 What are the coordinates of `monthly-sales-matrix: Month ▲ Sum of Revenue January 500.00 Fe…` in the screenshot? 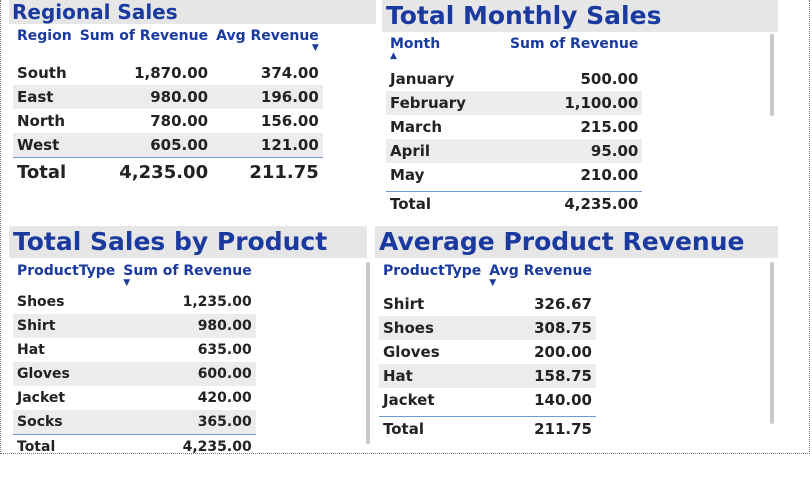 It's located at (514, 126).